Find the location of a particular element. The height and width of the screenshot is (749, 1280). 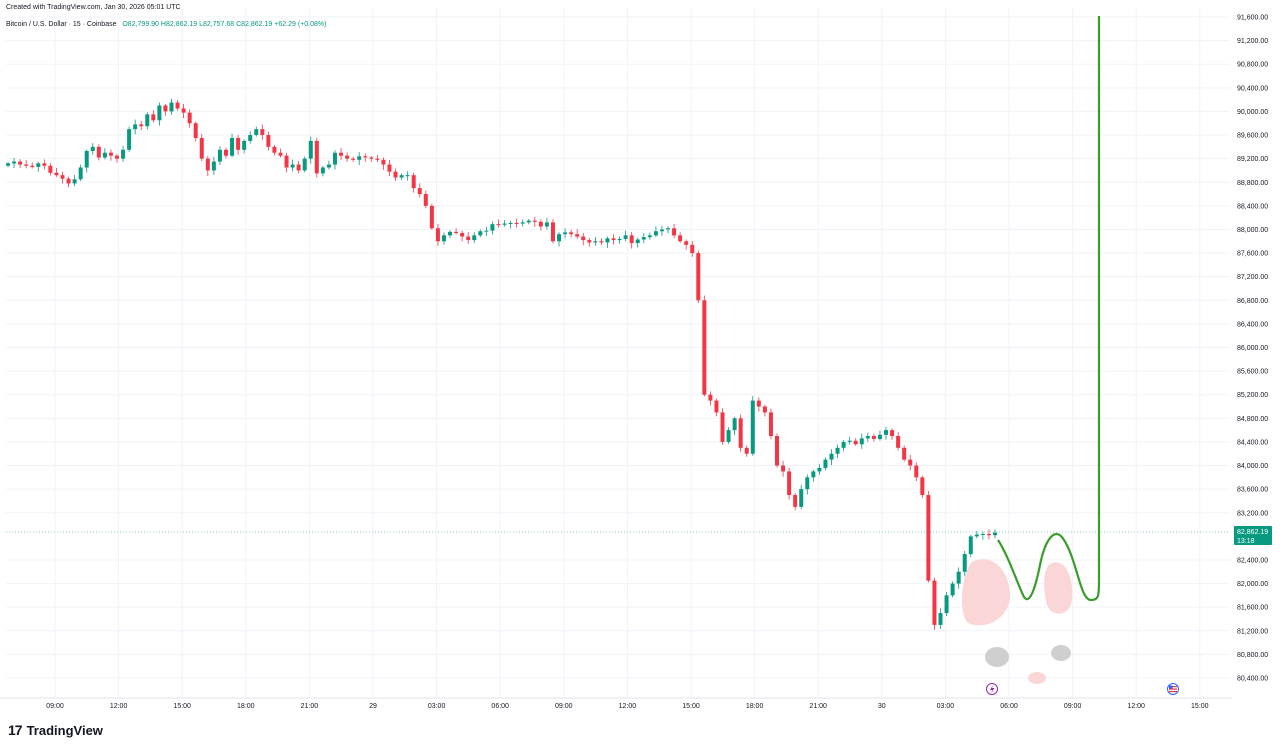

drawn-prediction-line is located at coordinates (1049, 309).